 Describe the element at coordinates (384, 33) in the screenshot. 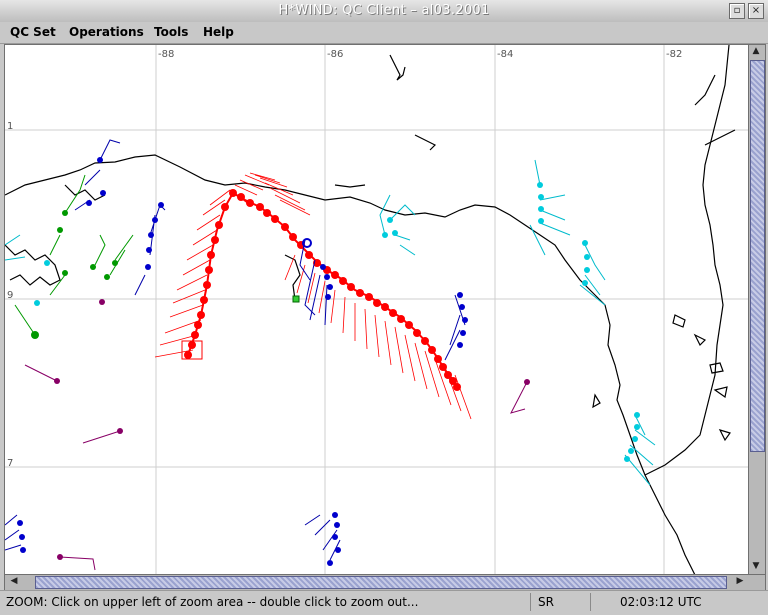

I see `menu-bar: QC Set Operations Tools Help` at that location.